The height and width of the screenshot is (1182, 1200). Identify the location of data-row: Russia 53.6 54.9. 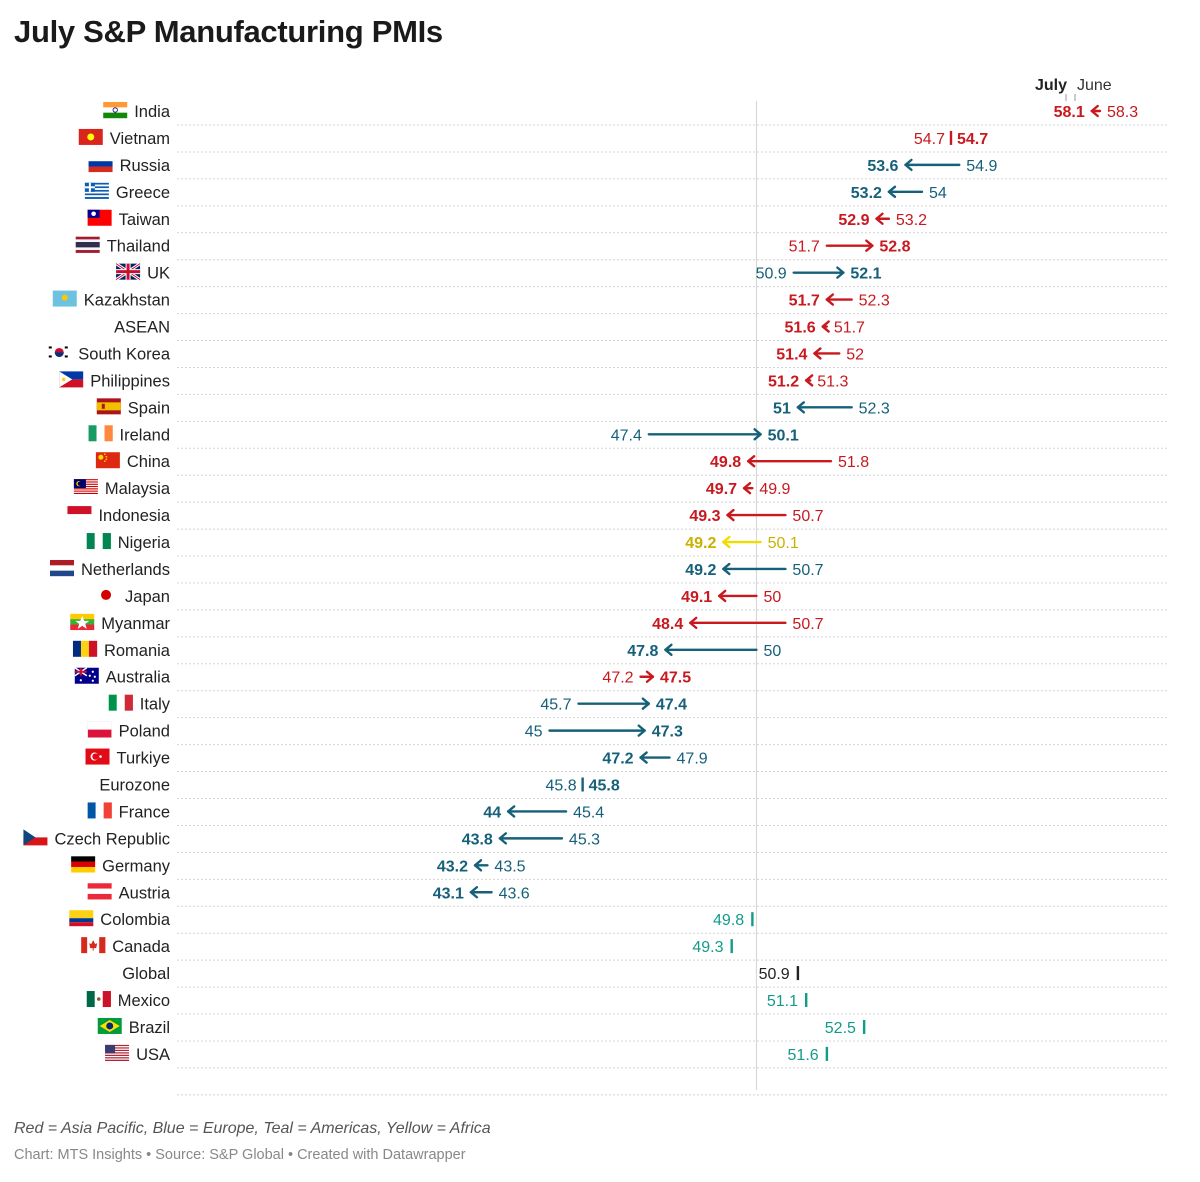
(543, 165).